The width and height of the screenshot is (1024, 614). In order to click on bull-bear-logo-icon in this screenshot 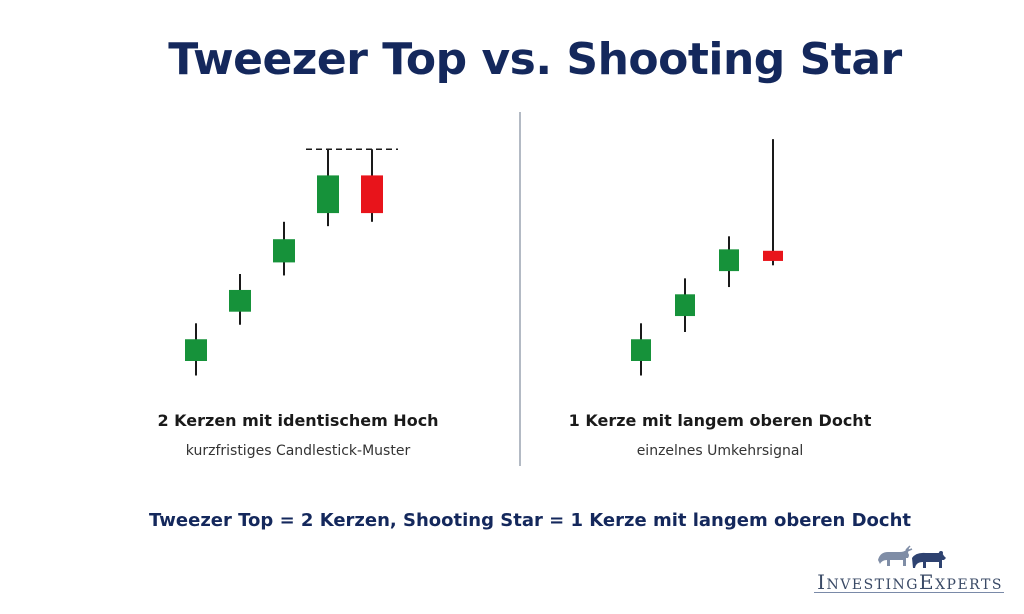, I will do `click(912, 556)`.